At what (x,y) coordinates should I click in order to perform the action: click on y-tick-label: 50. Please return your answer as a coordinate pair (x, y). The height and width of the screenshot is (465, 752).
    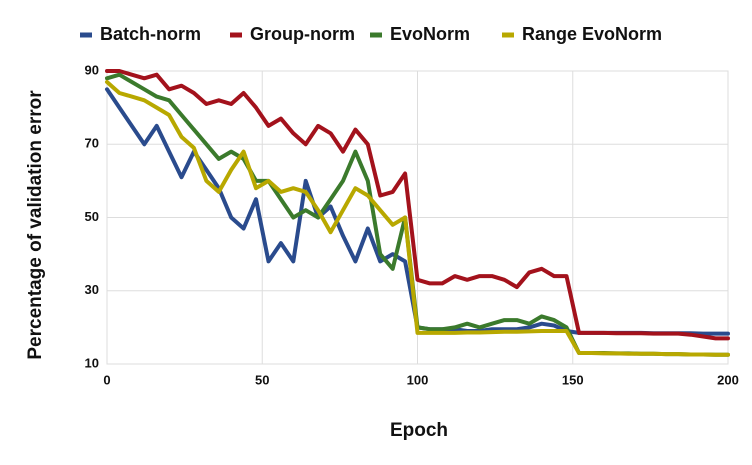
    Looking at the image, I should click on (92, 216).